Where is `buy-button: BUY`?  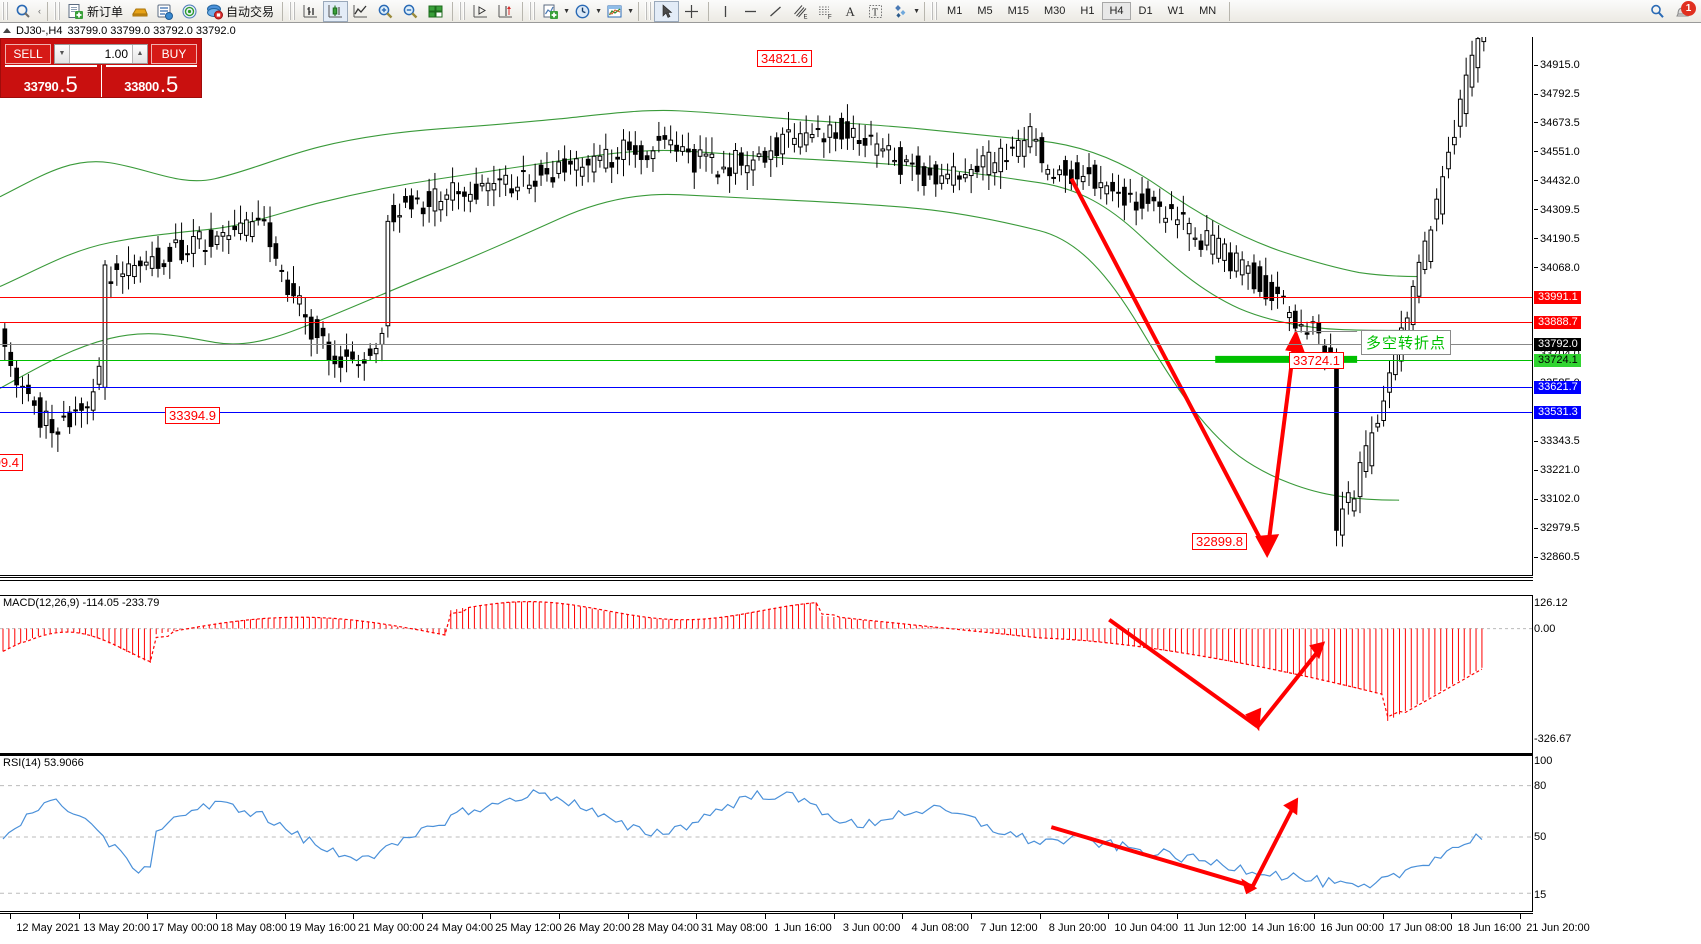
buy-button: BUY is located at coordinates (174, 53).